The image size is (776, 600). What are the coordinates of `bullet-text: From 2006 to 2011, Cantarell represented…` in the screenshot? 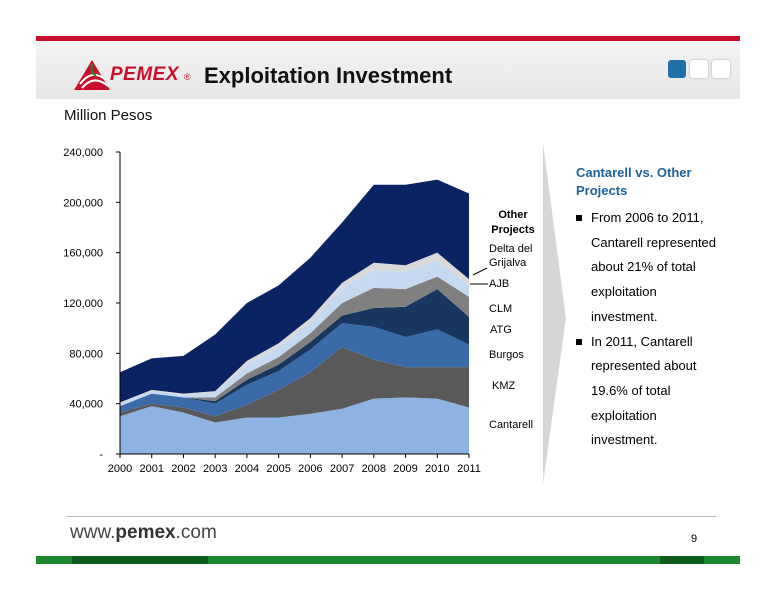 It's located at (654, 267).